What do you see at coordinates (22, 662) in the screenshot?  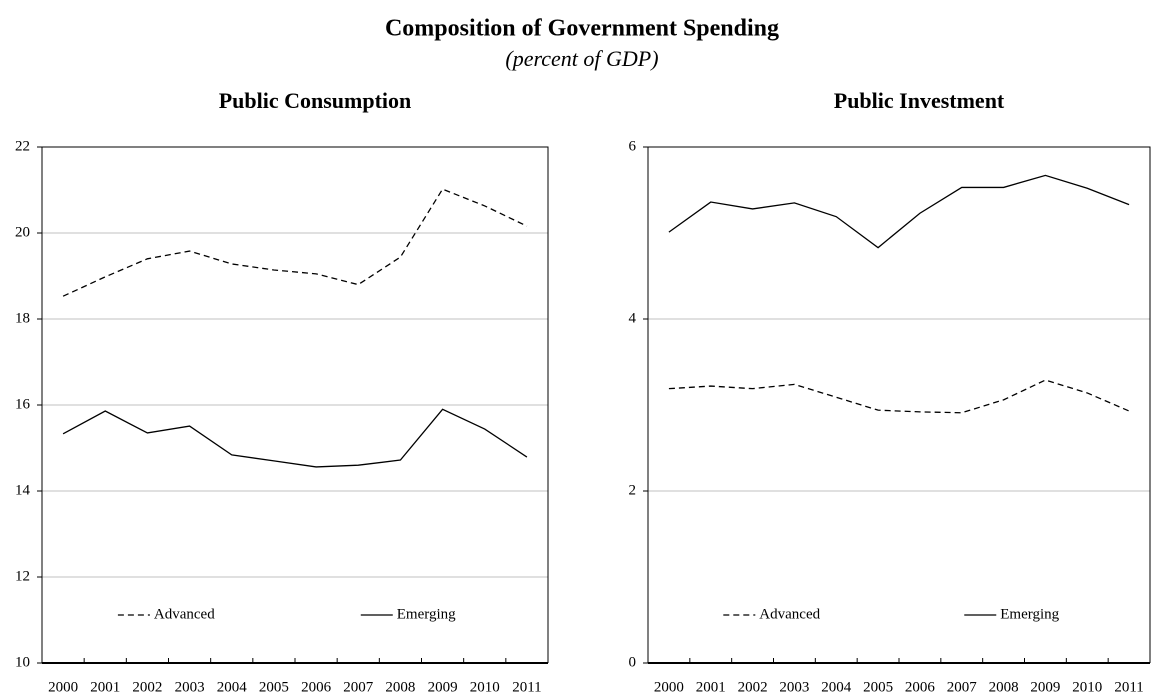 I see `y-tick-label: 10` at bounding box center [22, 662].